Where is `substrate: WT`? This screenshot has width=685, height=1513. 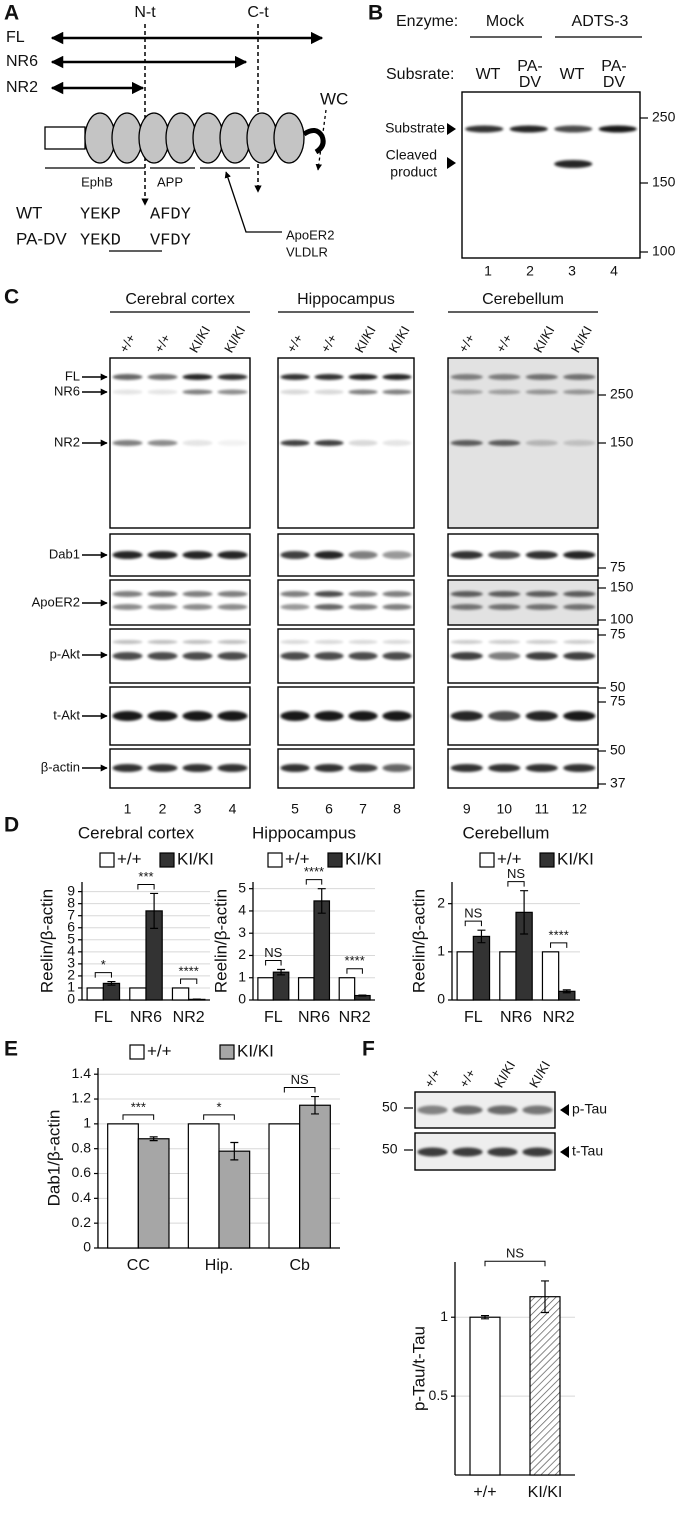
substrate: WT is located at coordinates (488, 74).